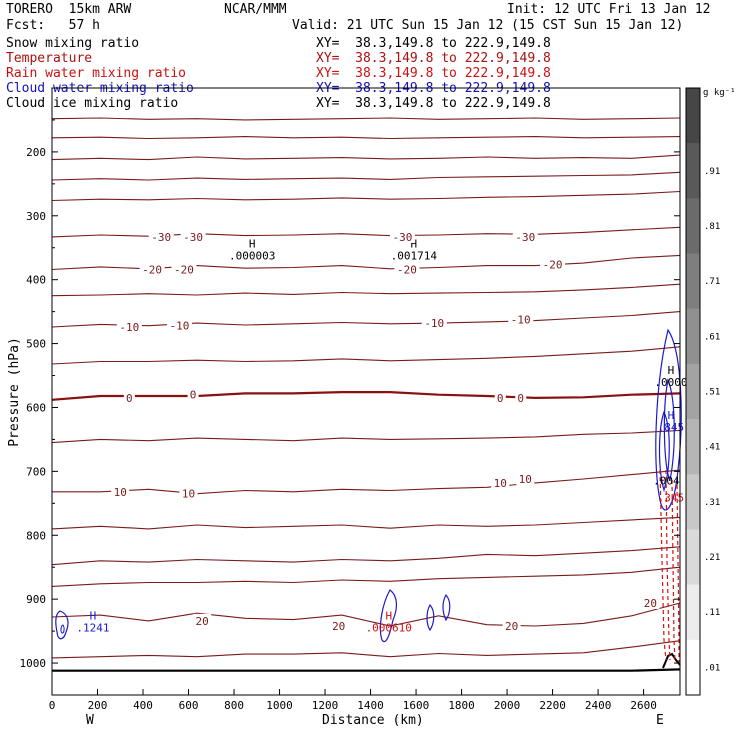  What do you see at coordinates (14, 392) in the screenshot?
I see `y-axis-title: Pressure (hPa)` at bounding box center [14, 392].